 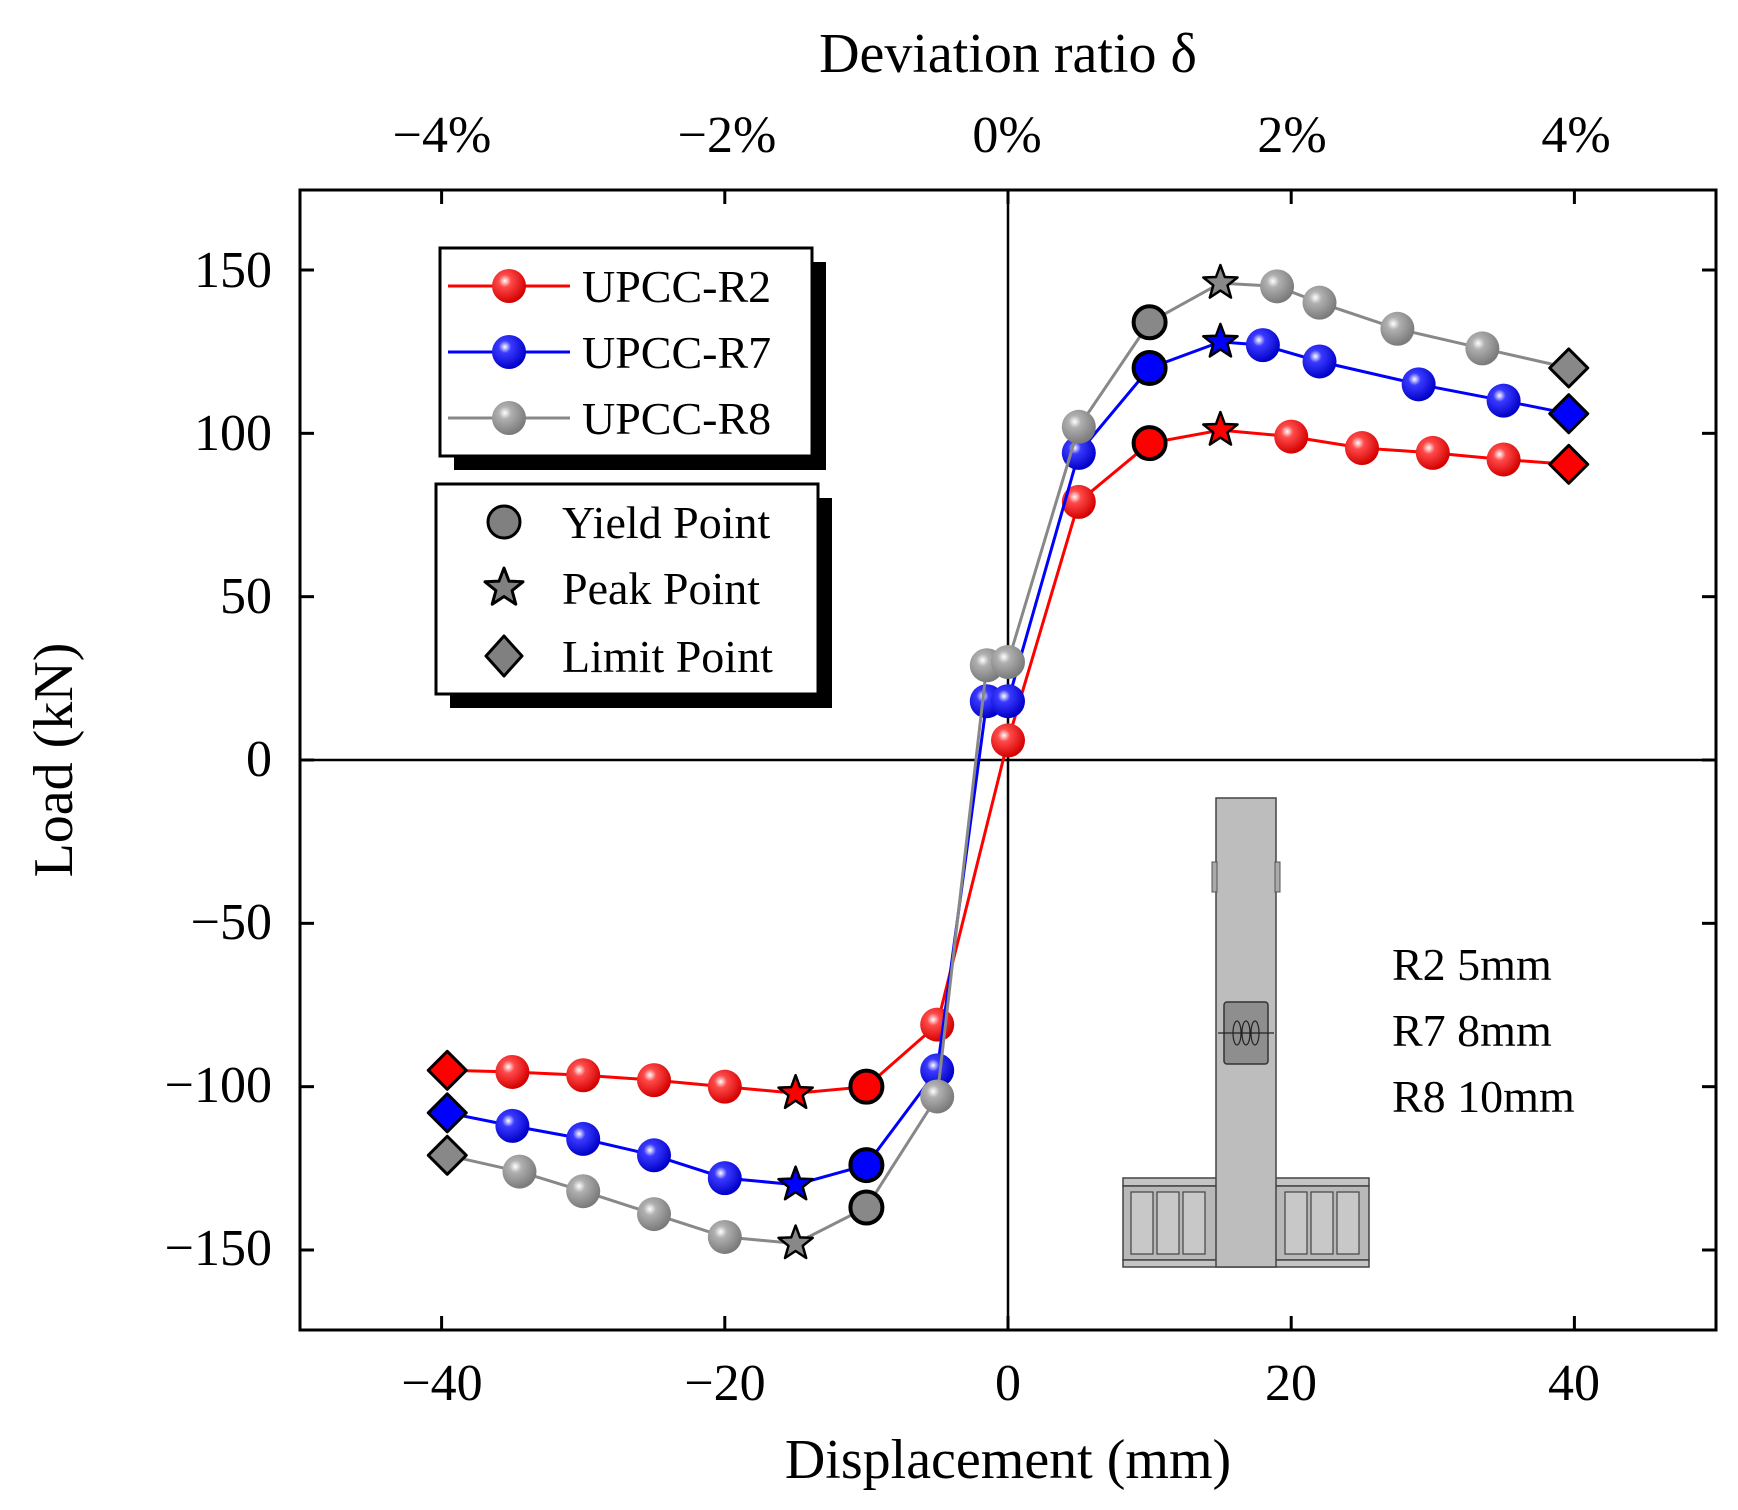 What do you see at coordinates (1472, 964) in the screenshot?
I see `annotation-line: R2 5mm` at bounding box center [1472, 964].